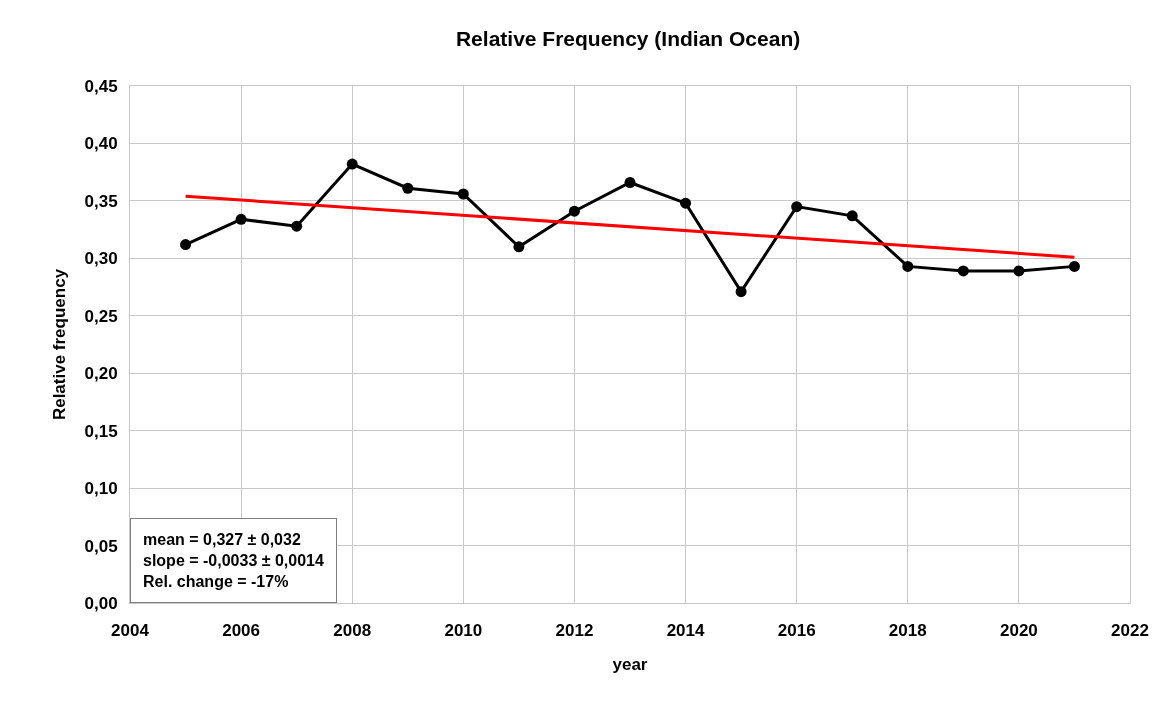 Image resolution: width=1174 pixels, height=705 pixels. What do you see at coordinates (1130, 631) in the screenshot?
I see `x-tick-label: 2022` at bounding box center [1130, 631].